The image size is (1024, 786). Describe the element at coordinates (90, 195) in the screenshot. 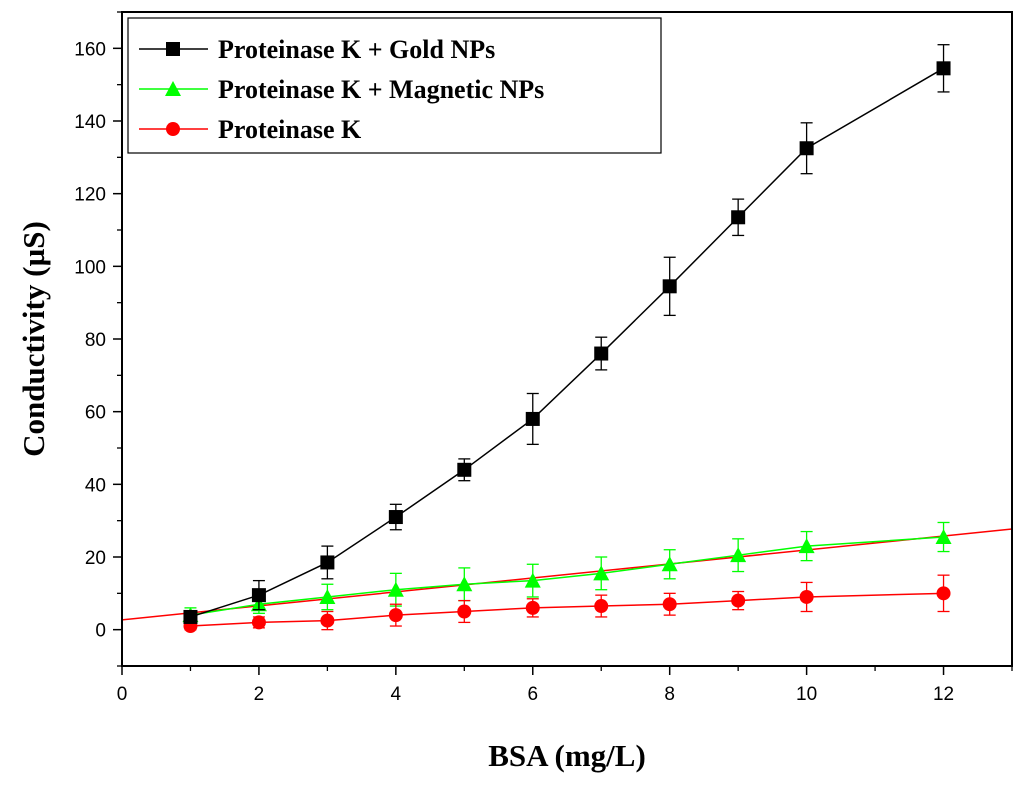

I see `y-tick-label: 120` at that location.